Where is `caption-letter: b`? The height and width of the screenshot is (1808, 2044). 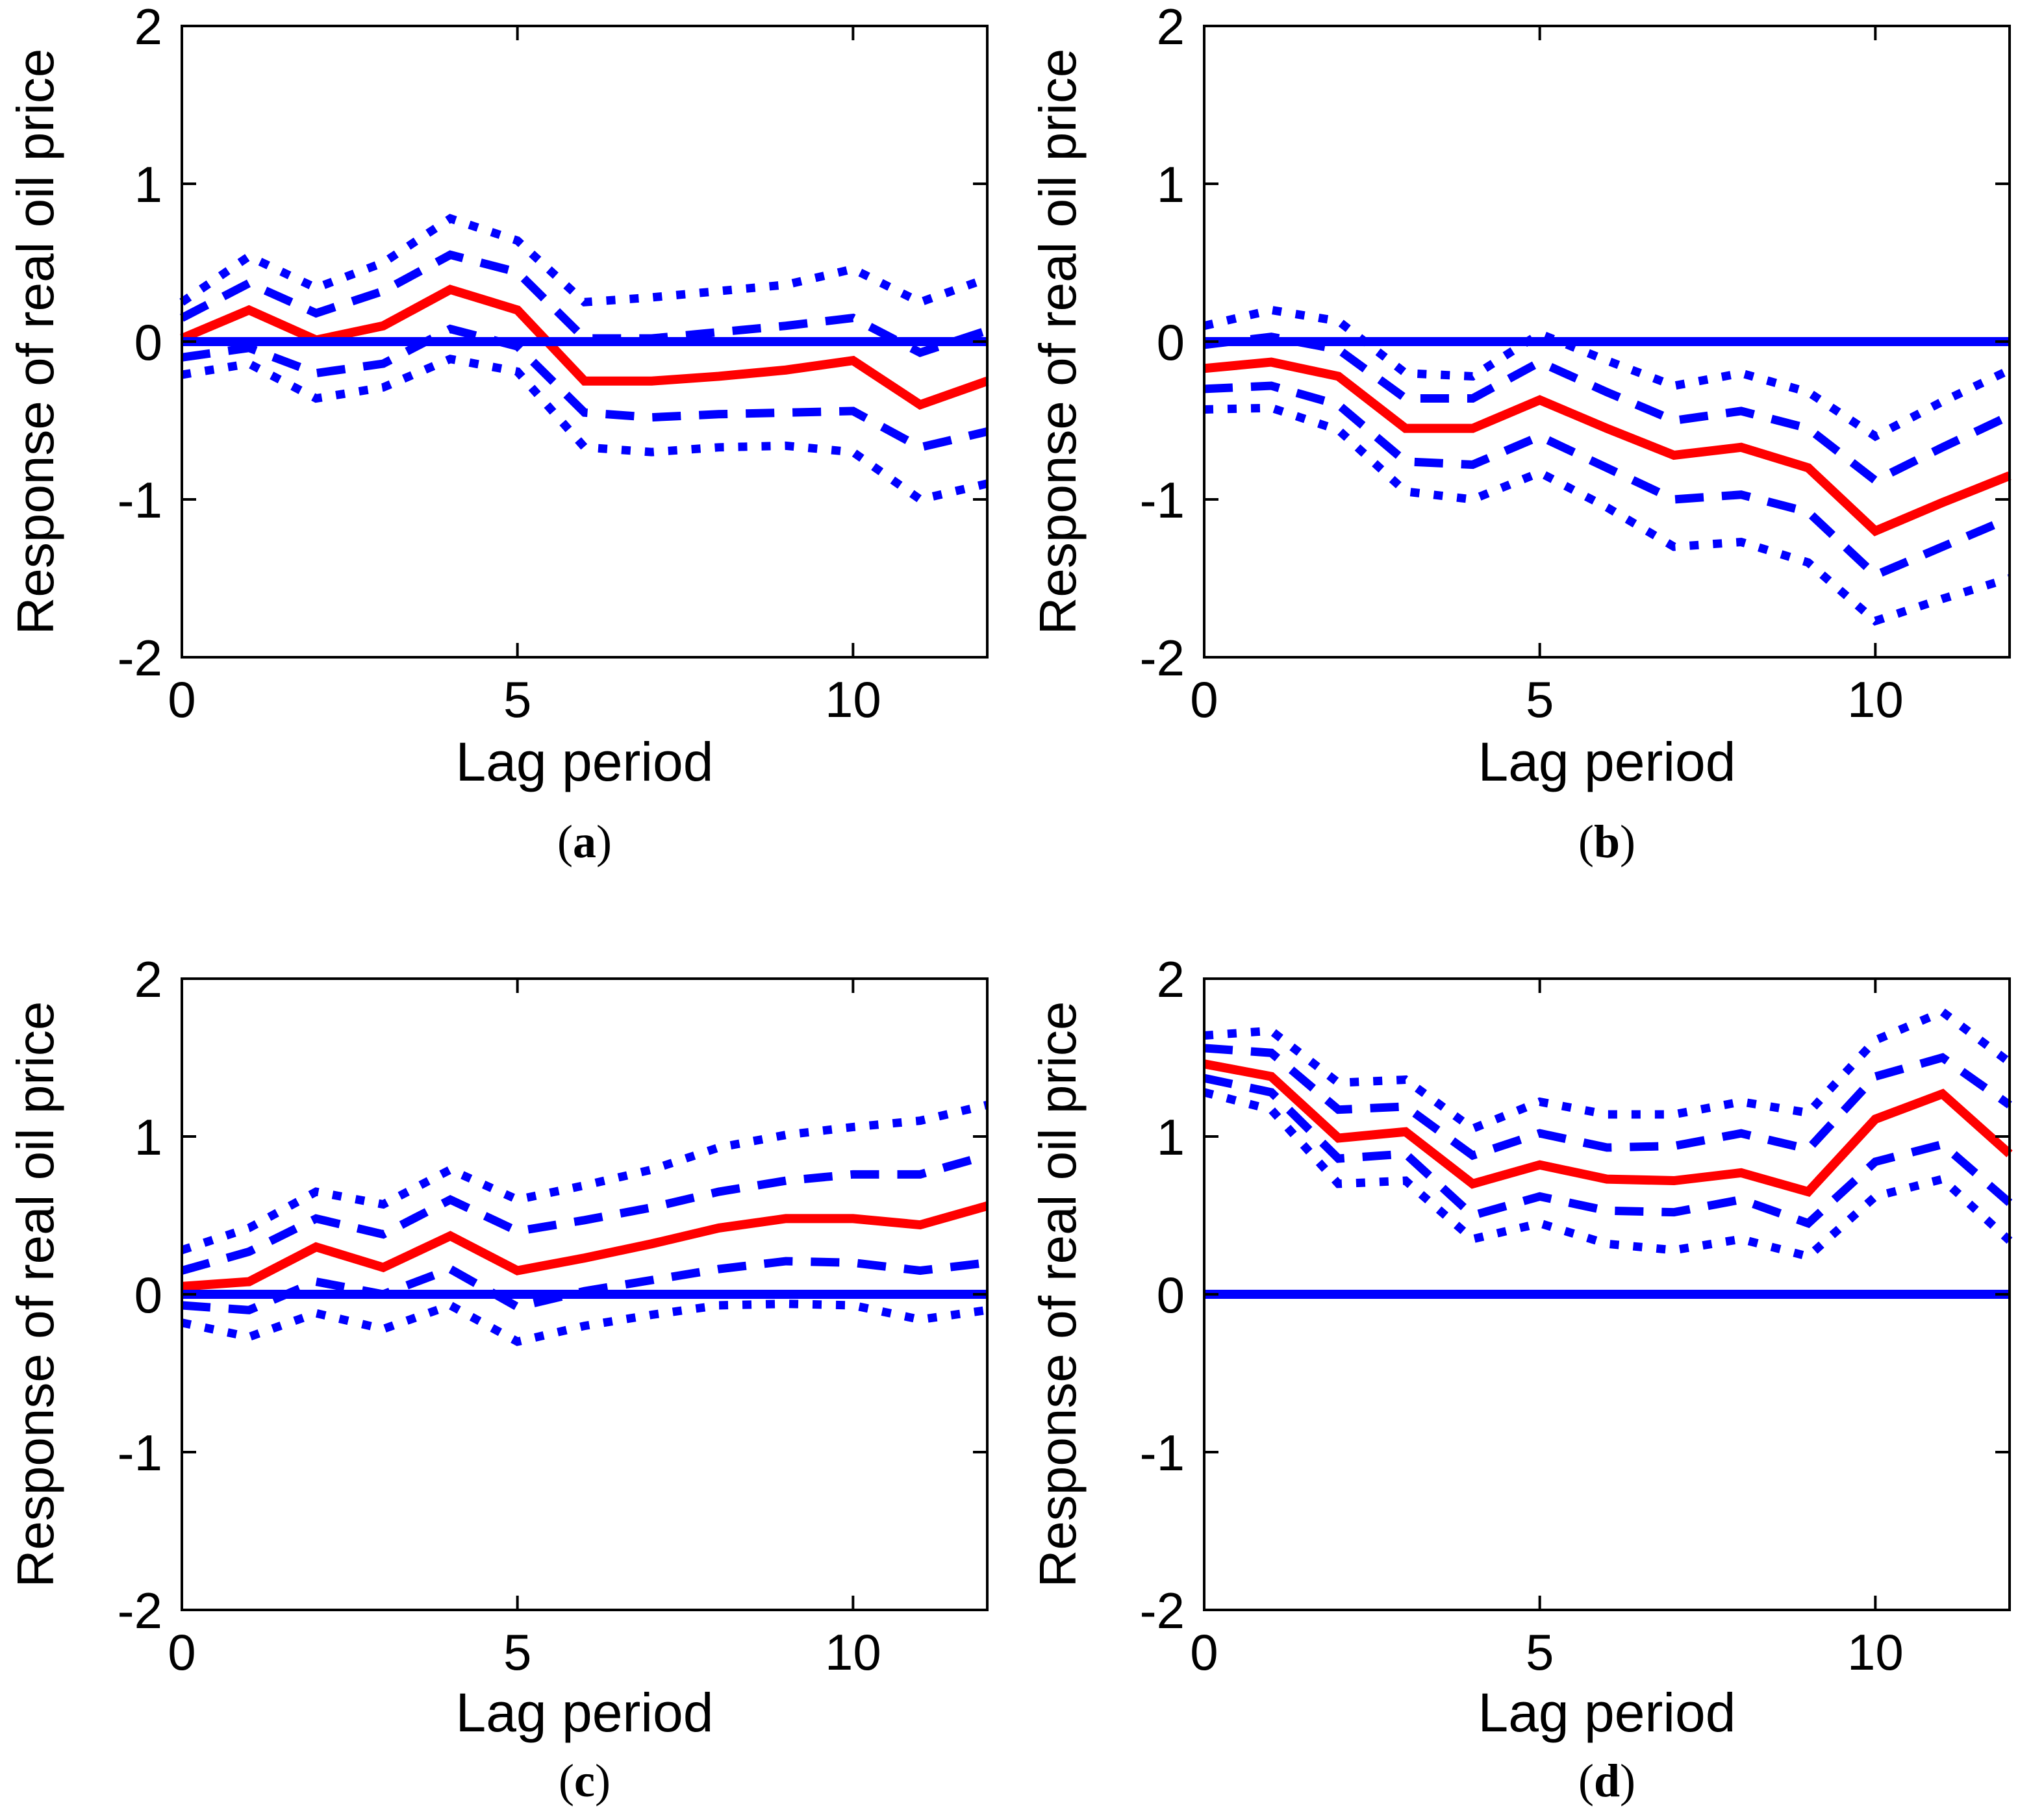
caption-letter: b is located at coordinates (1607, 842).